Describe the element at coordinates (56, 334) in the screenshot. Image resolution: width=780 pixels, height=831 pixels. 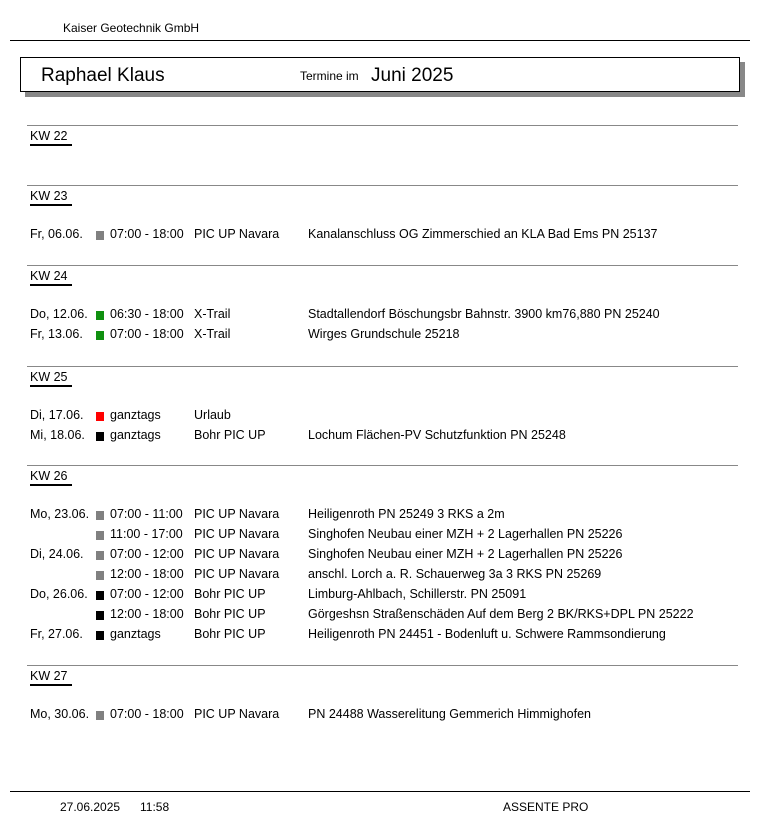
I see `appointment-day: Fr, 13.06.` at that location.